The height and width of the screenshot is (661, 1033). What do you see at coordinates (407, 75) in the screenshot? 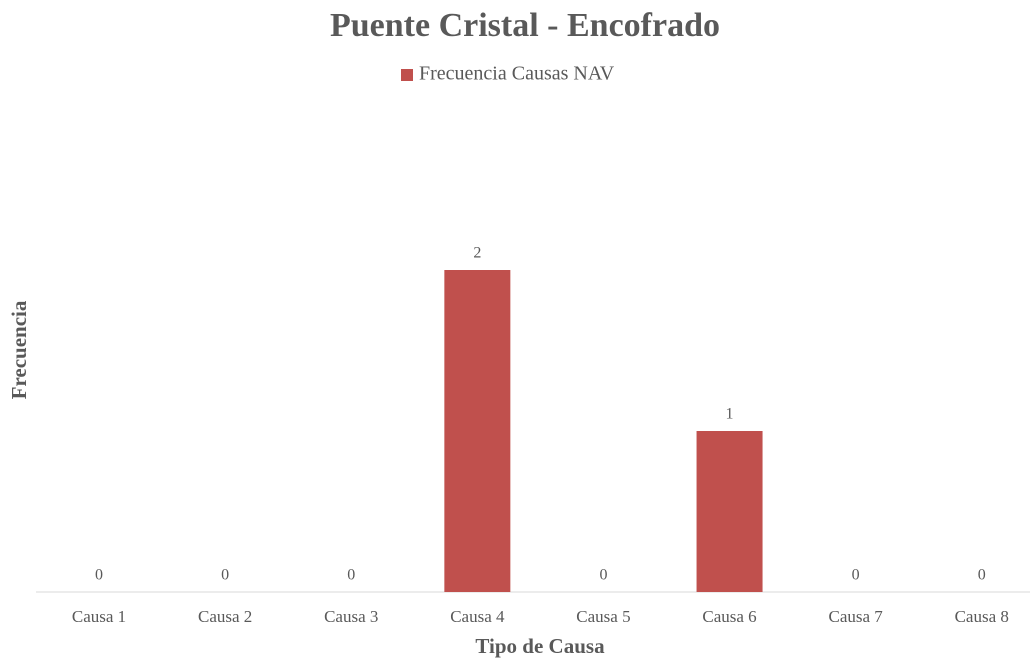
I see `legend-swatch` at bounding box center [407, 75].